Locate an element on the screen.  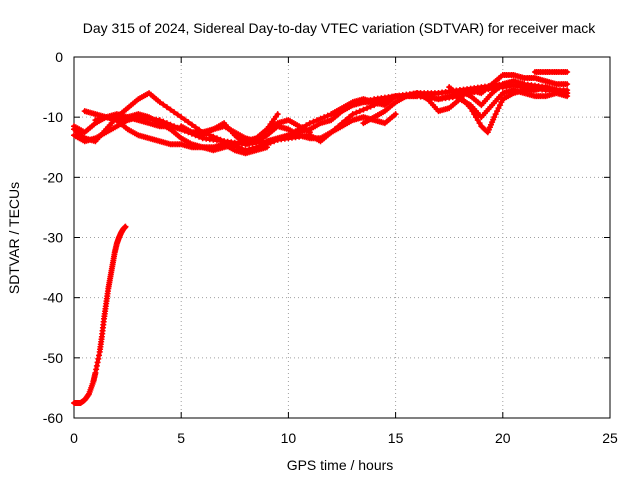
data-series-arc-j is located at coordinates (508, 110).